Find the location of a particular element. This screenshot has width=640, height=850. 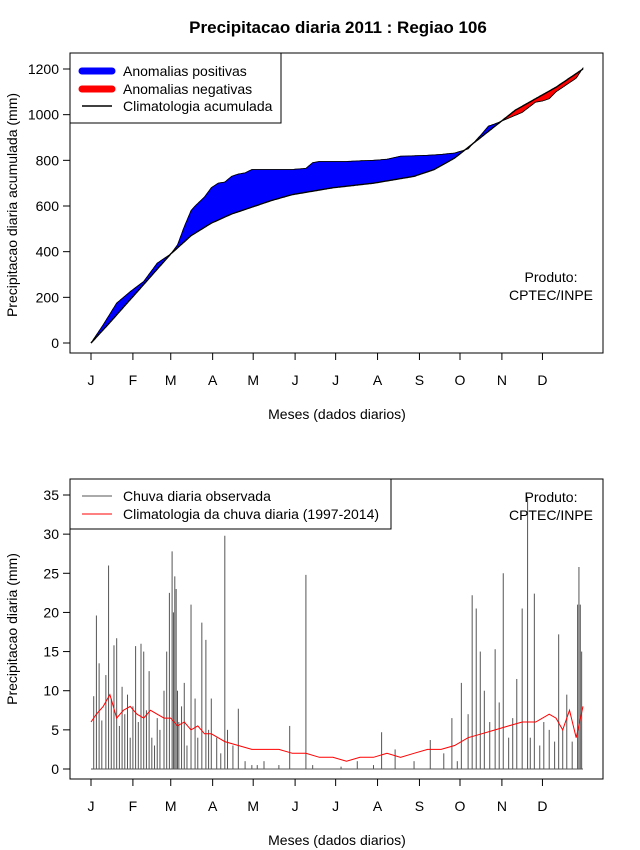

y-axis-top: 0 200 400 600 800 1000 1200 is located at coordinates (49, 206).